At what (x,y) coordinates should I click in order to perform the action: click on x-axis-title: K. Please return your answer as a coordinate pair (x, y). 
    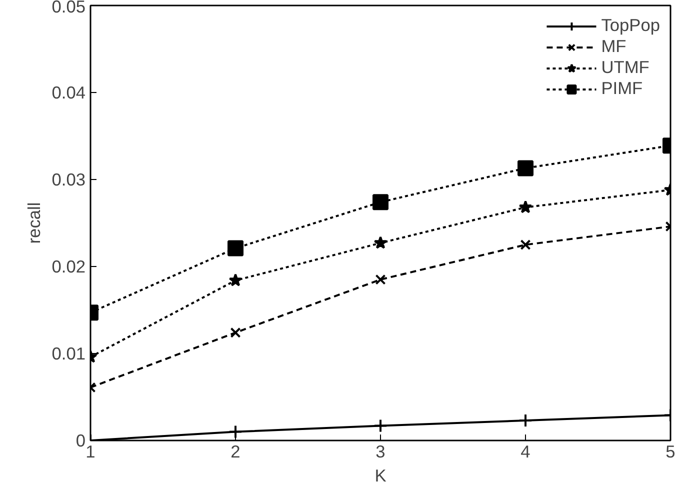
    Looking at the image, I should click on (380, 476).